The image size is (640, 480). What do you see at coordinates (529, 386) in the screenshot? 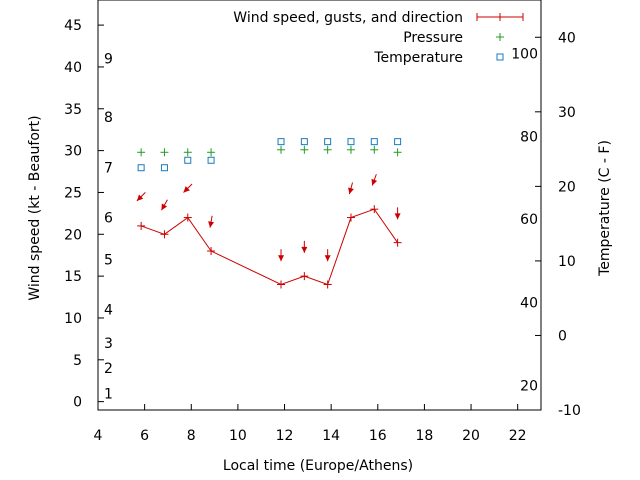
I see `fahrenheit-label: 20` at bounding box center [529, 386].